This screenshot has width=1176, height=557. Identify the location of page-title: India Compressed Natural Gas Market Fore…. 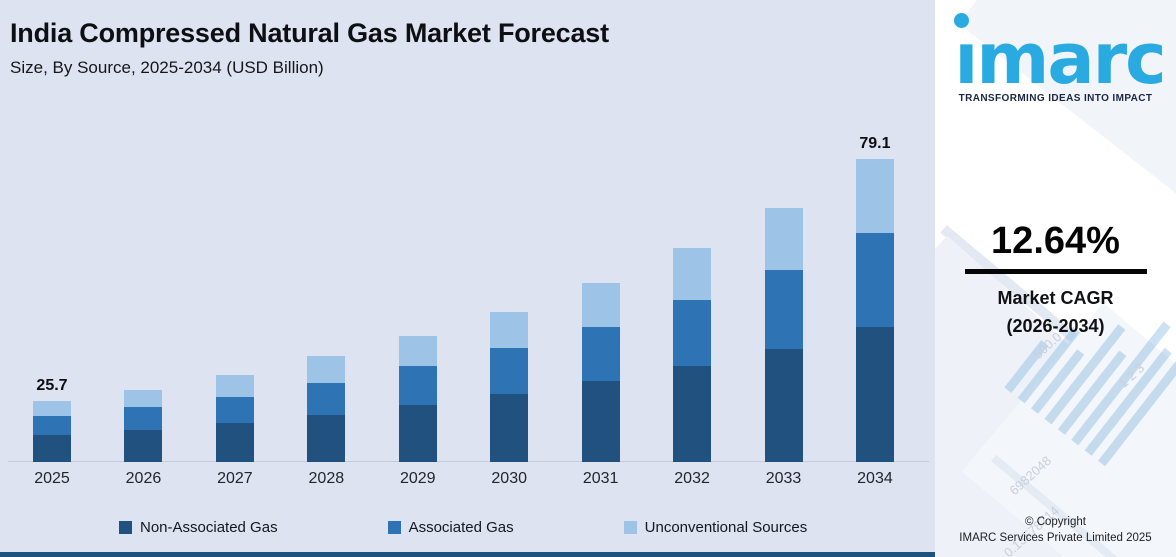
(309, 33).